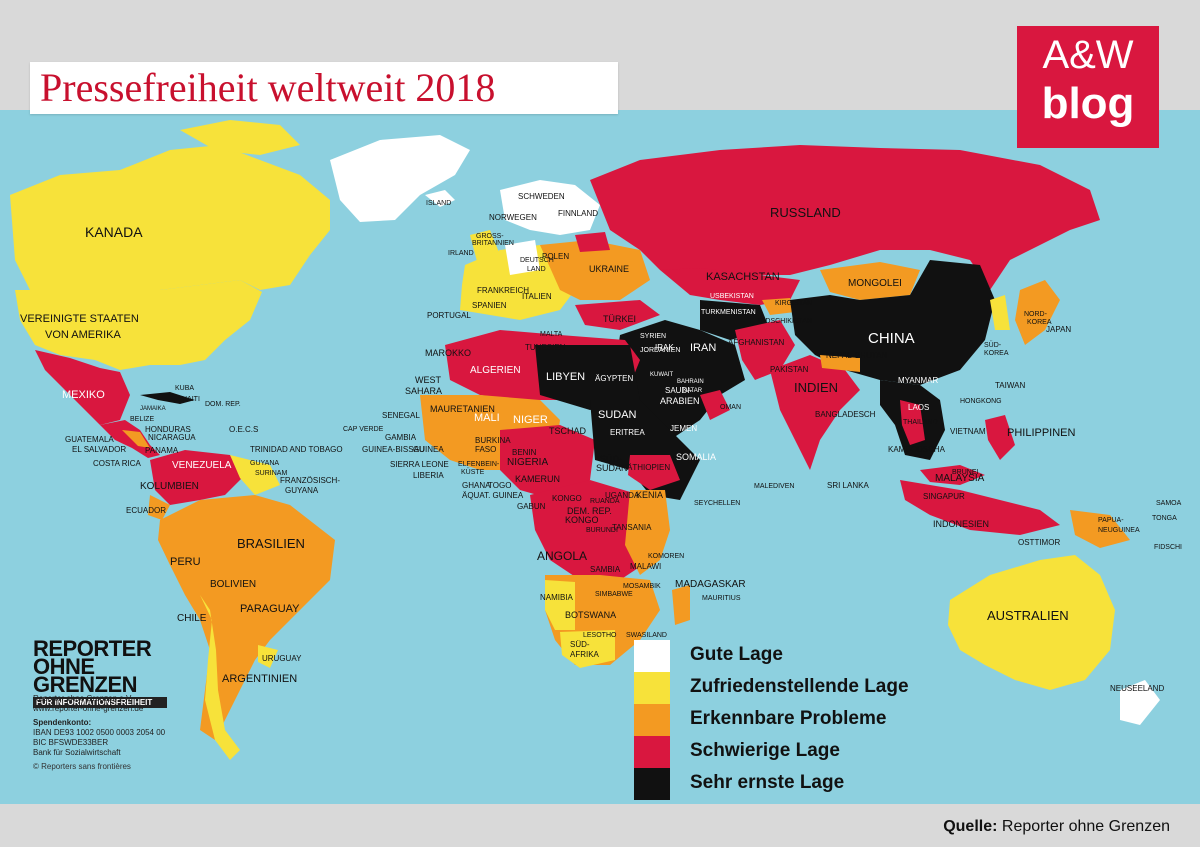 Image resolution: width=1200 pixels, height=847 pixels. I want to click on country-label: SIERRA LEONE, so click(419, 464).